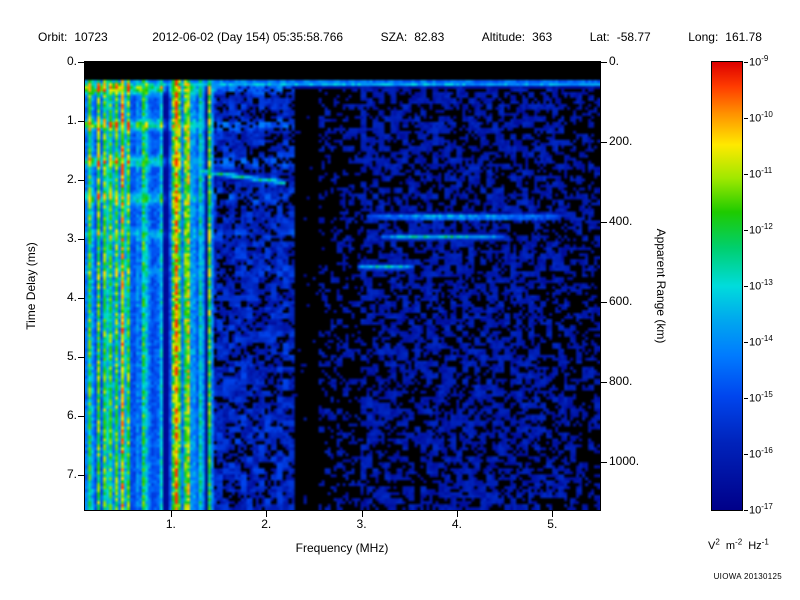 The width and height of the screenshot is (800, 600). Describe the element at coordinates (621, 301) in the screenshot. I see `y-axis-right-tick-label: 600.` at that location.